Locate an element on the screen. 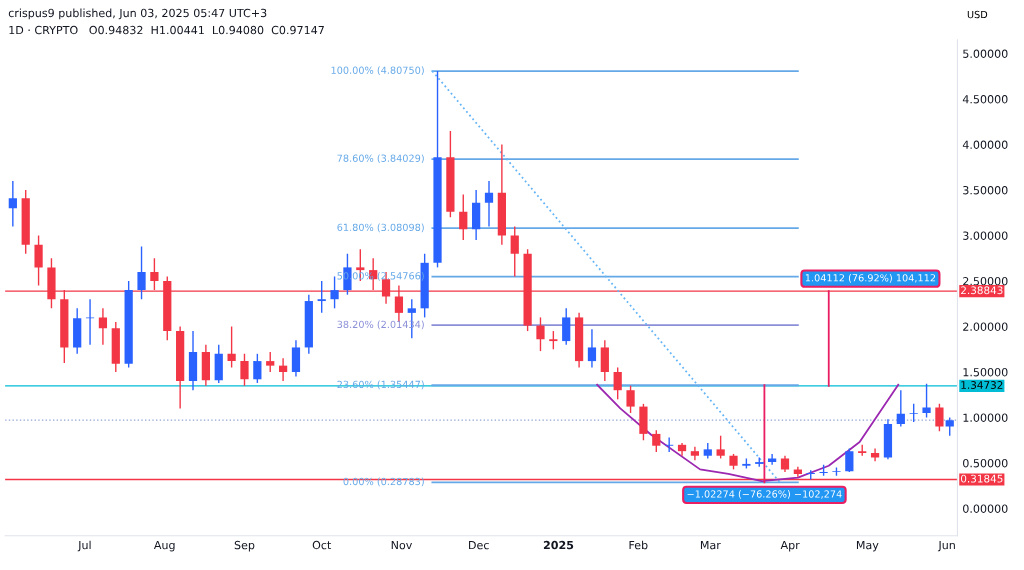 The height and width of the screenshot is (570, 1024). y-tick-label: 2.50000 is located at coordinates (985, 281).